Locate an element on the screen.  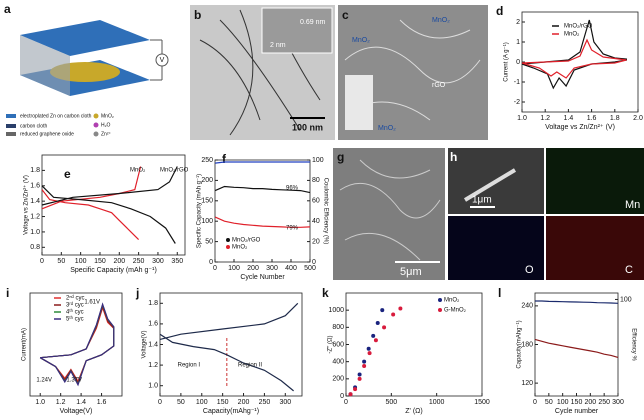
y2-axis-label: Efficiency % is located at coordinates (633, 344).